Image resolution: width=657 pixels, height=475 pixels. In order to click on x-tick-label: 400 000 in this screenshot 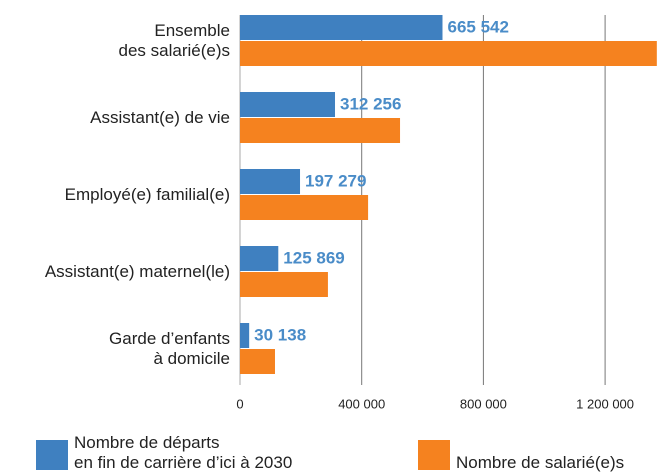, I will do `click(361, 403)`.